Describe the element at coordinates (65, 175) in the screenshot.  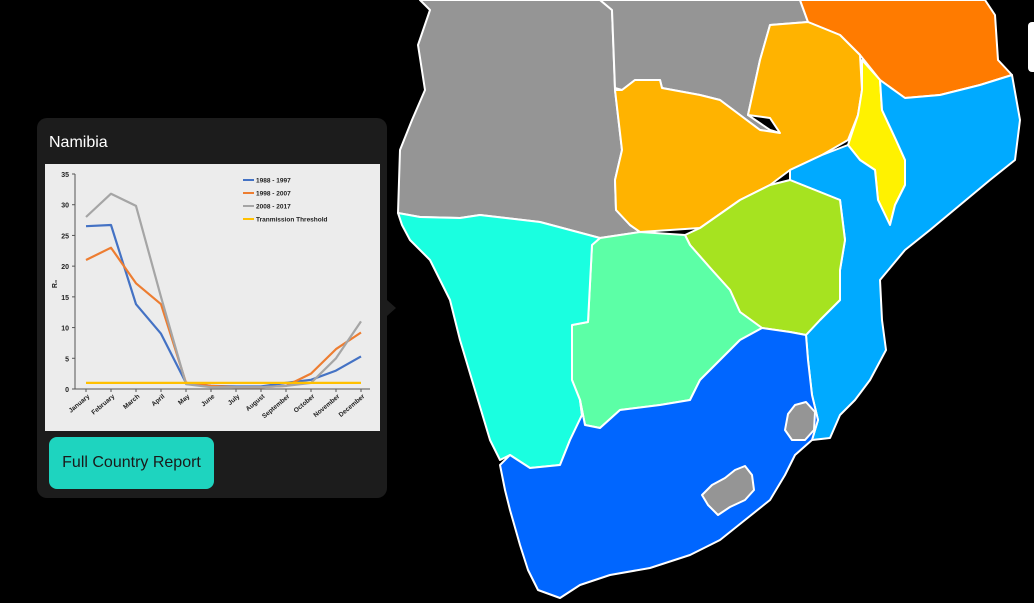
I see `y-tick-label: 35` at that location.